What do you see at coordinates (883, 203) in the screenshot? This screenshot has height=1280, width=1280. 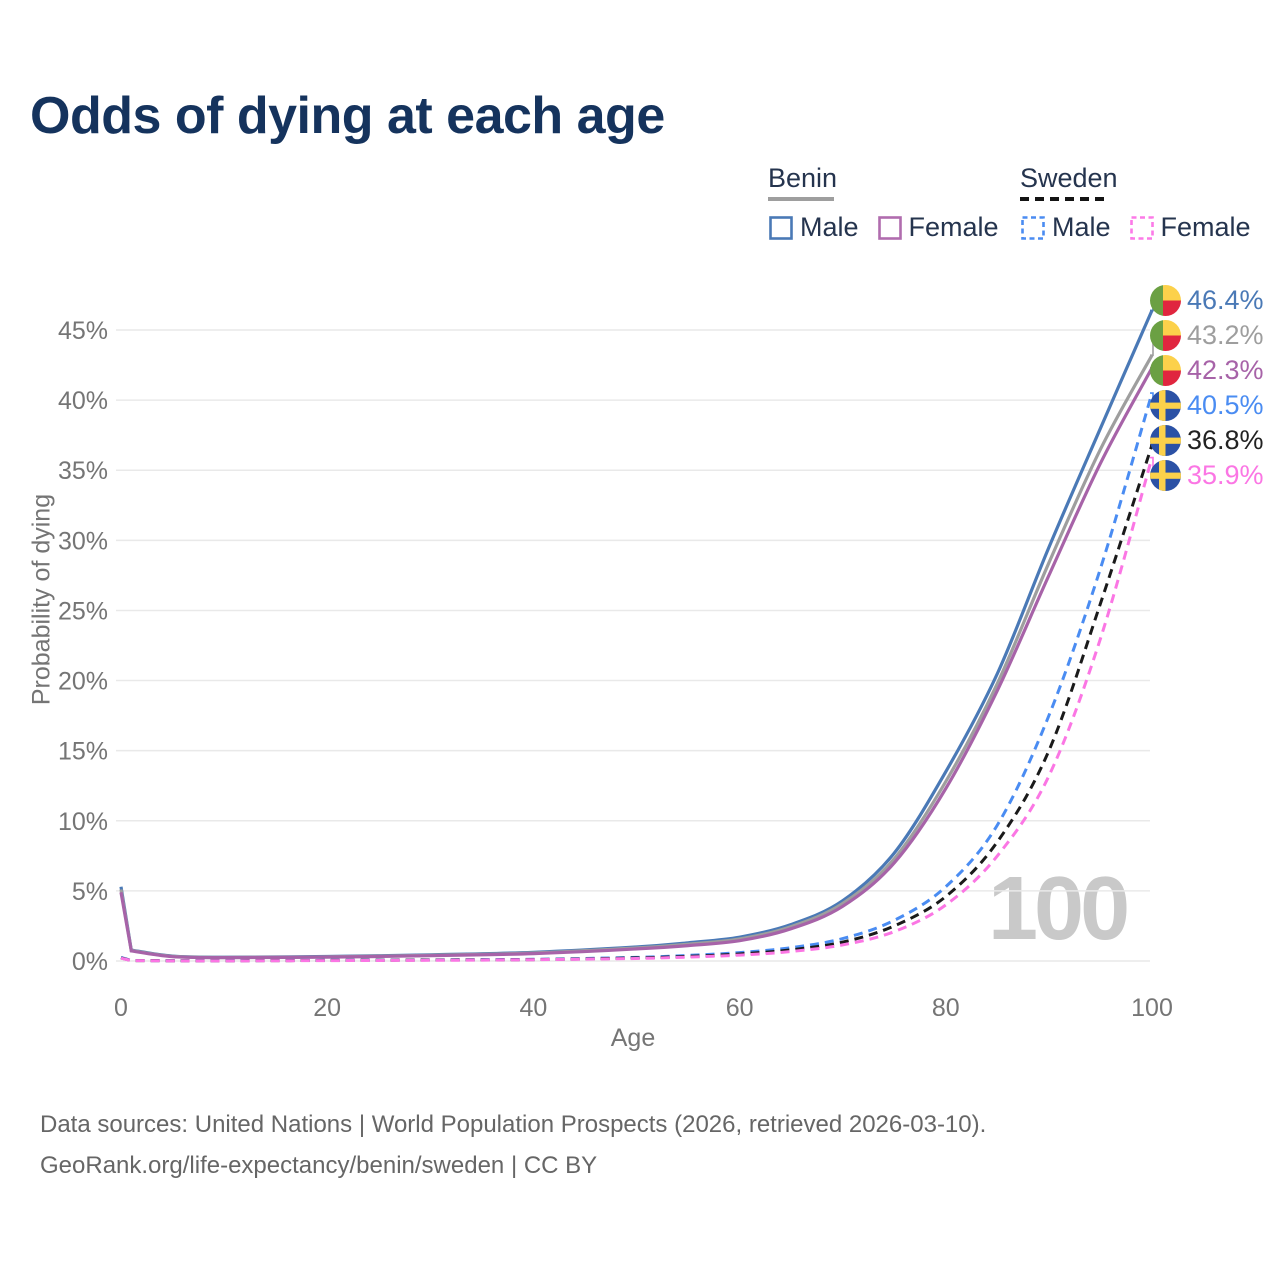 I see `legend-group-benin: Benin Male Female` at bounding box center [883, 203].